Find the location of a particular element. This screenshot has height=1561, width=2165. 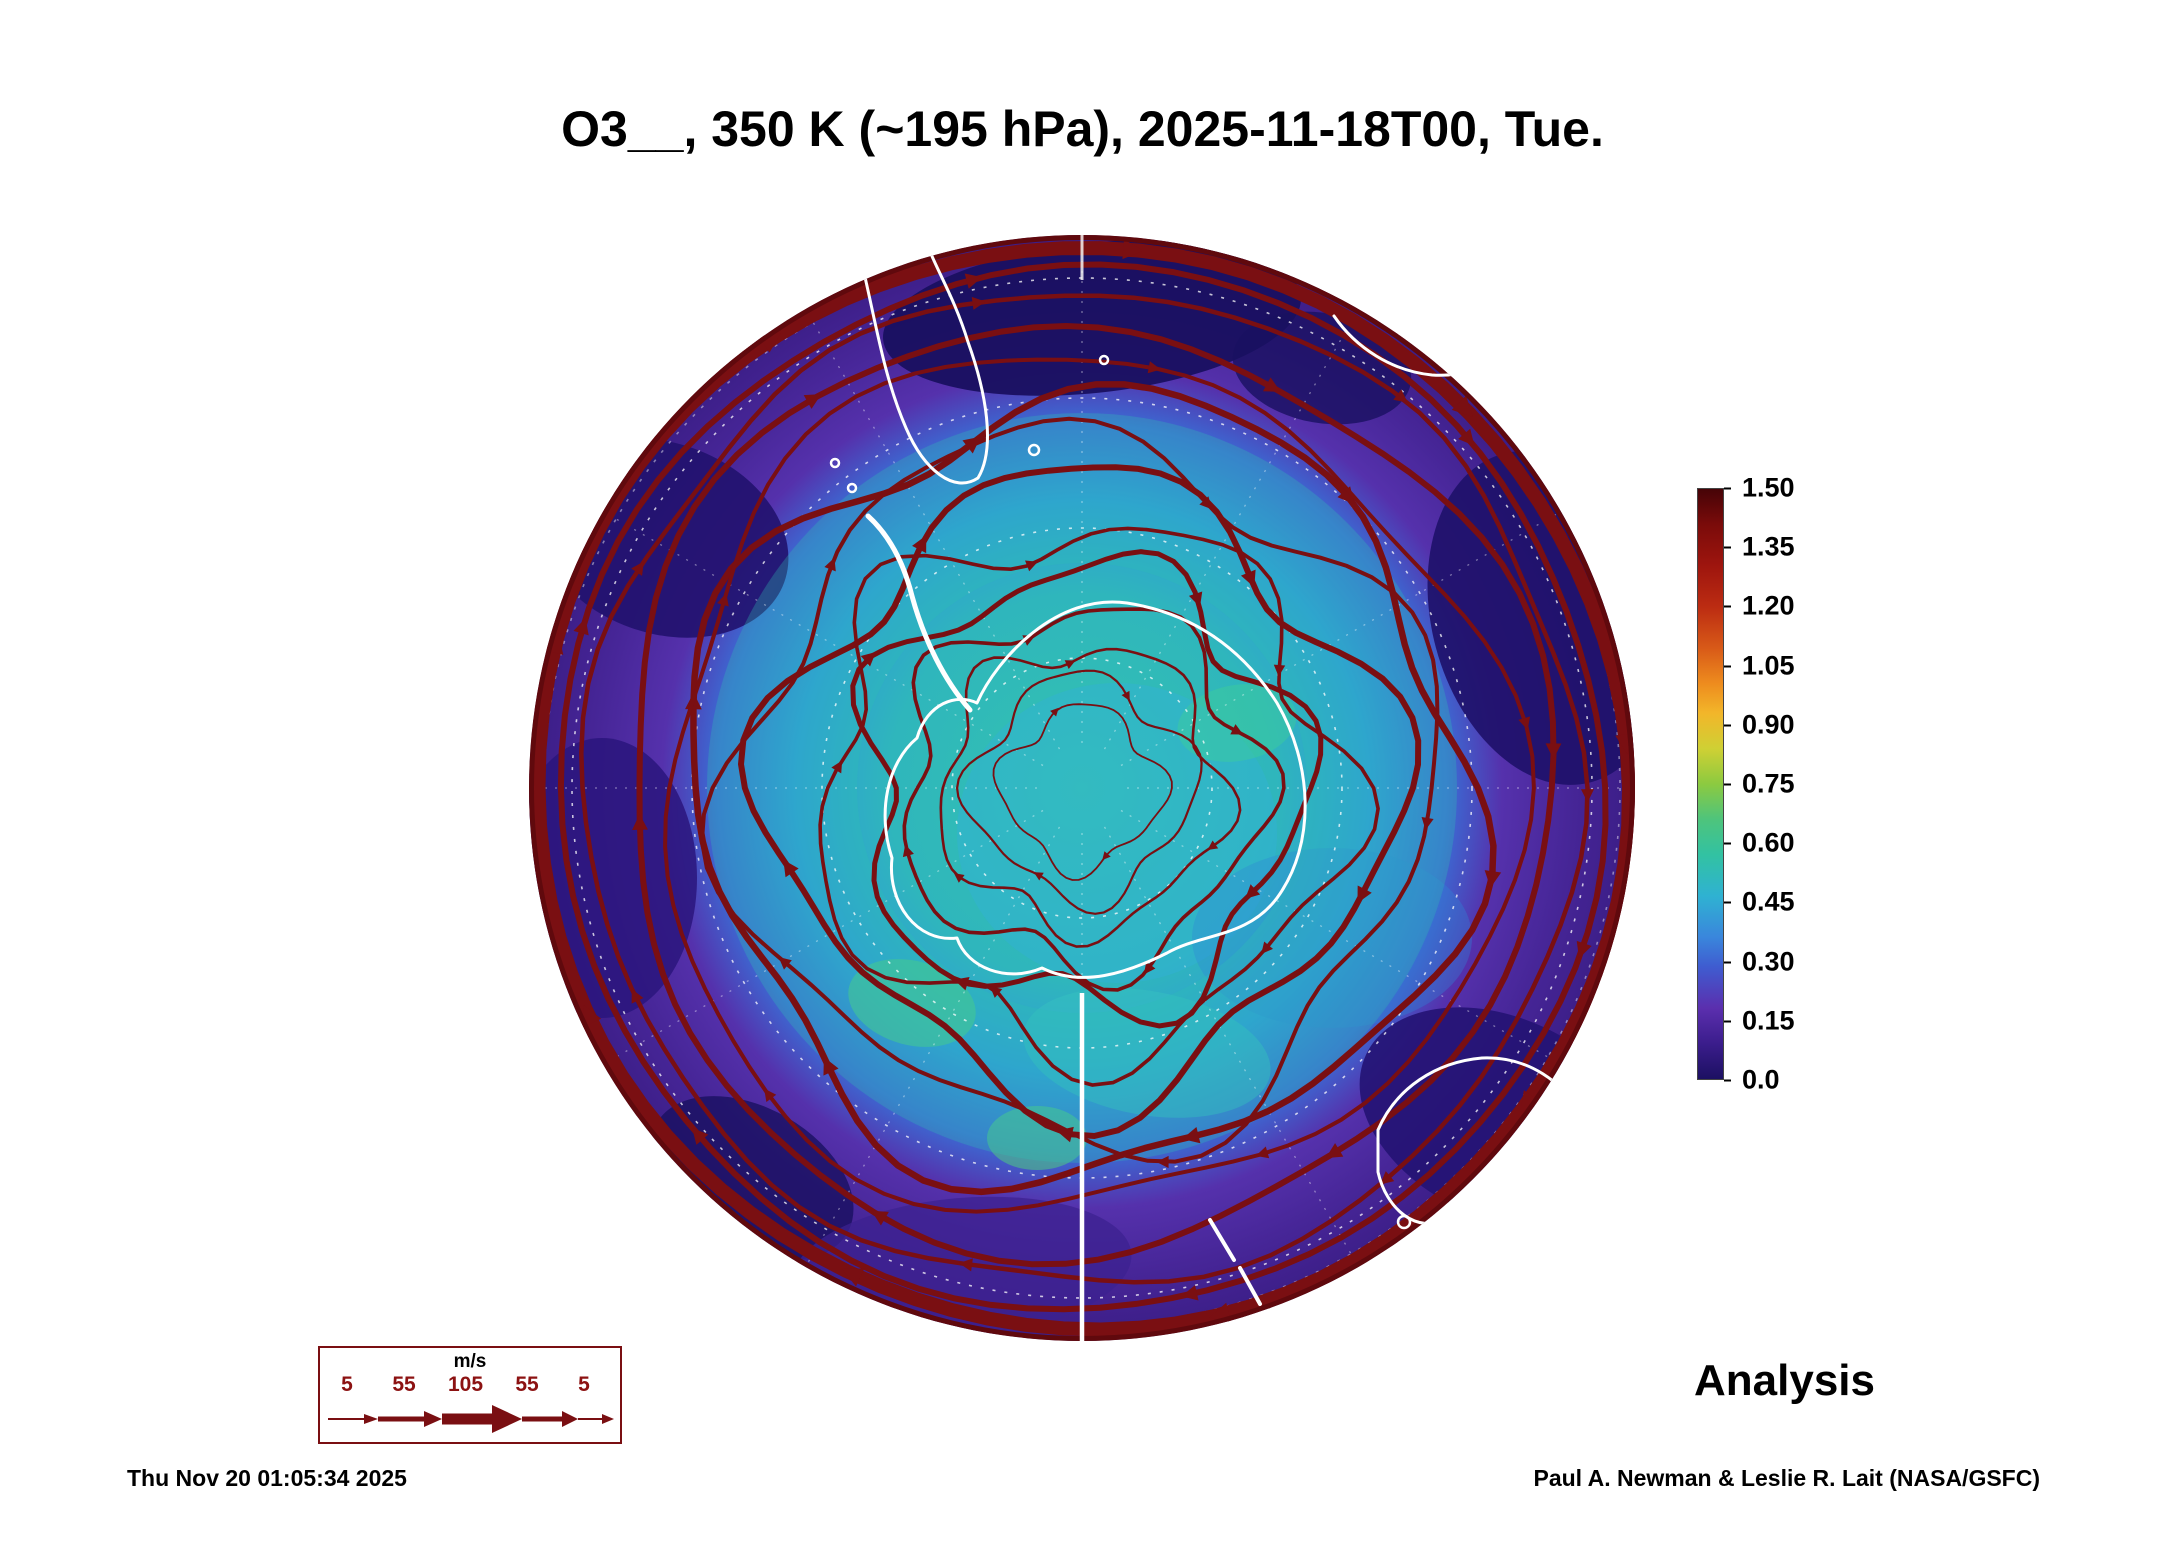

wind-arrow-scale is located at coordinates (471, 1419).